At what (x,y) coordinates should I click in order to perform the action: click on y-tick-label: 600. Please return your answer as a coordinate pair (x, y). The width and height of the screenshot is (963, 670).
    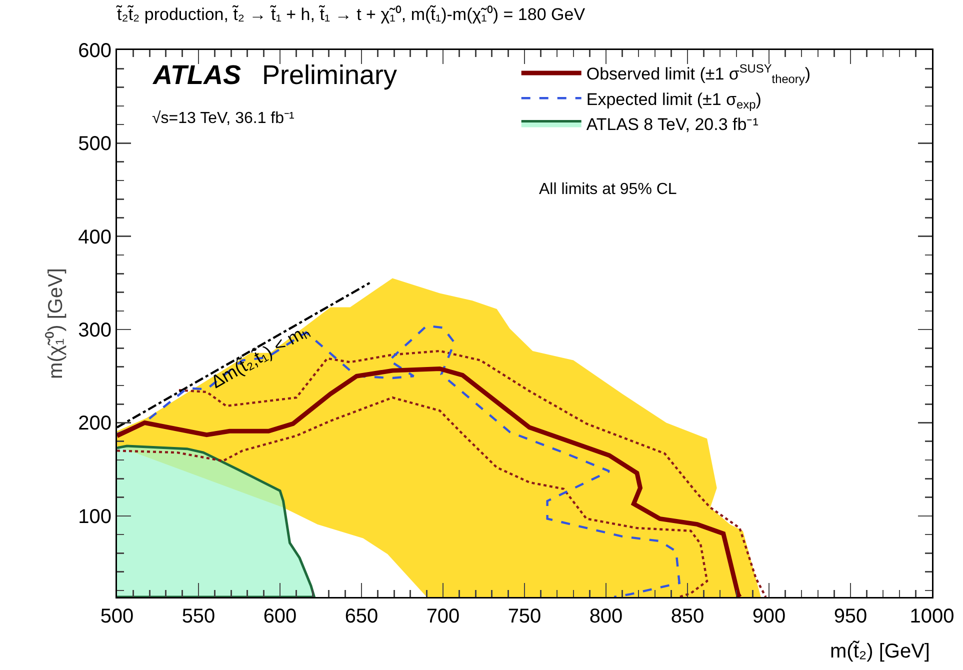
    Looking at the image, I should click on (95, 51).